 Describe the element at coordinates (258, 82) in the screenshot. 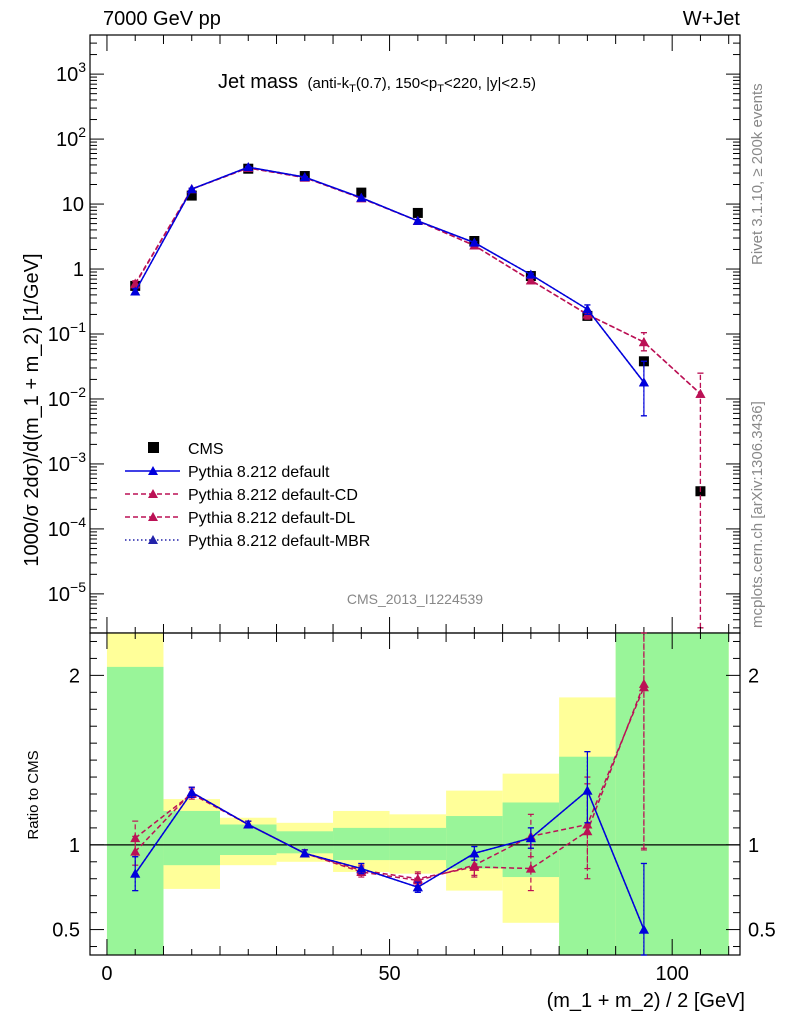

I see `plot-title-main: Jet mass` at that location.